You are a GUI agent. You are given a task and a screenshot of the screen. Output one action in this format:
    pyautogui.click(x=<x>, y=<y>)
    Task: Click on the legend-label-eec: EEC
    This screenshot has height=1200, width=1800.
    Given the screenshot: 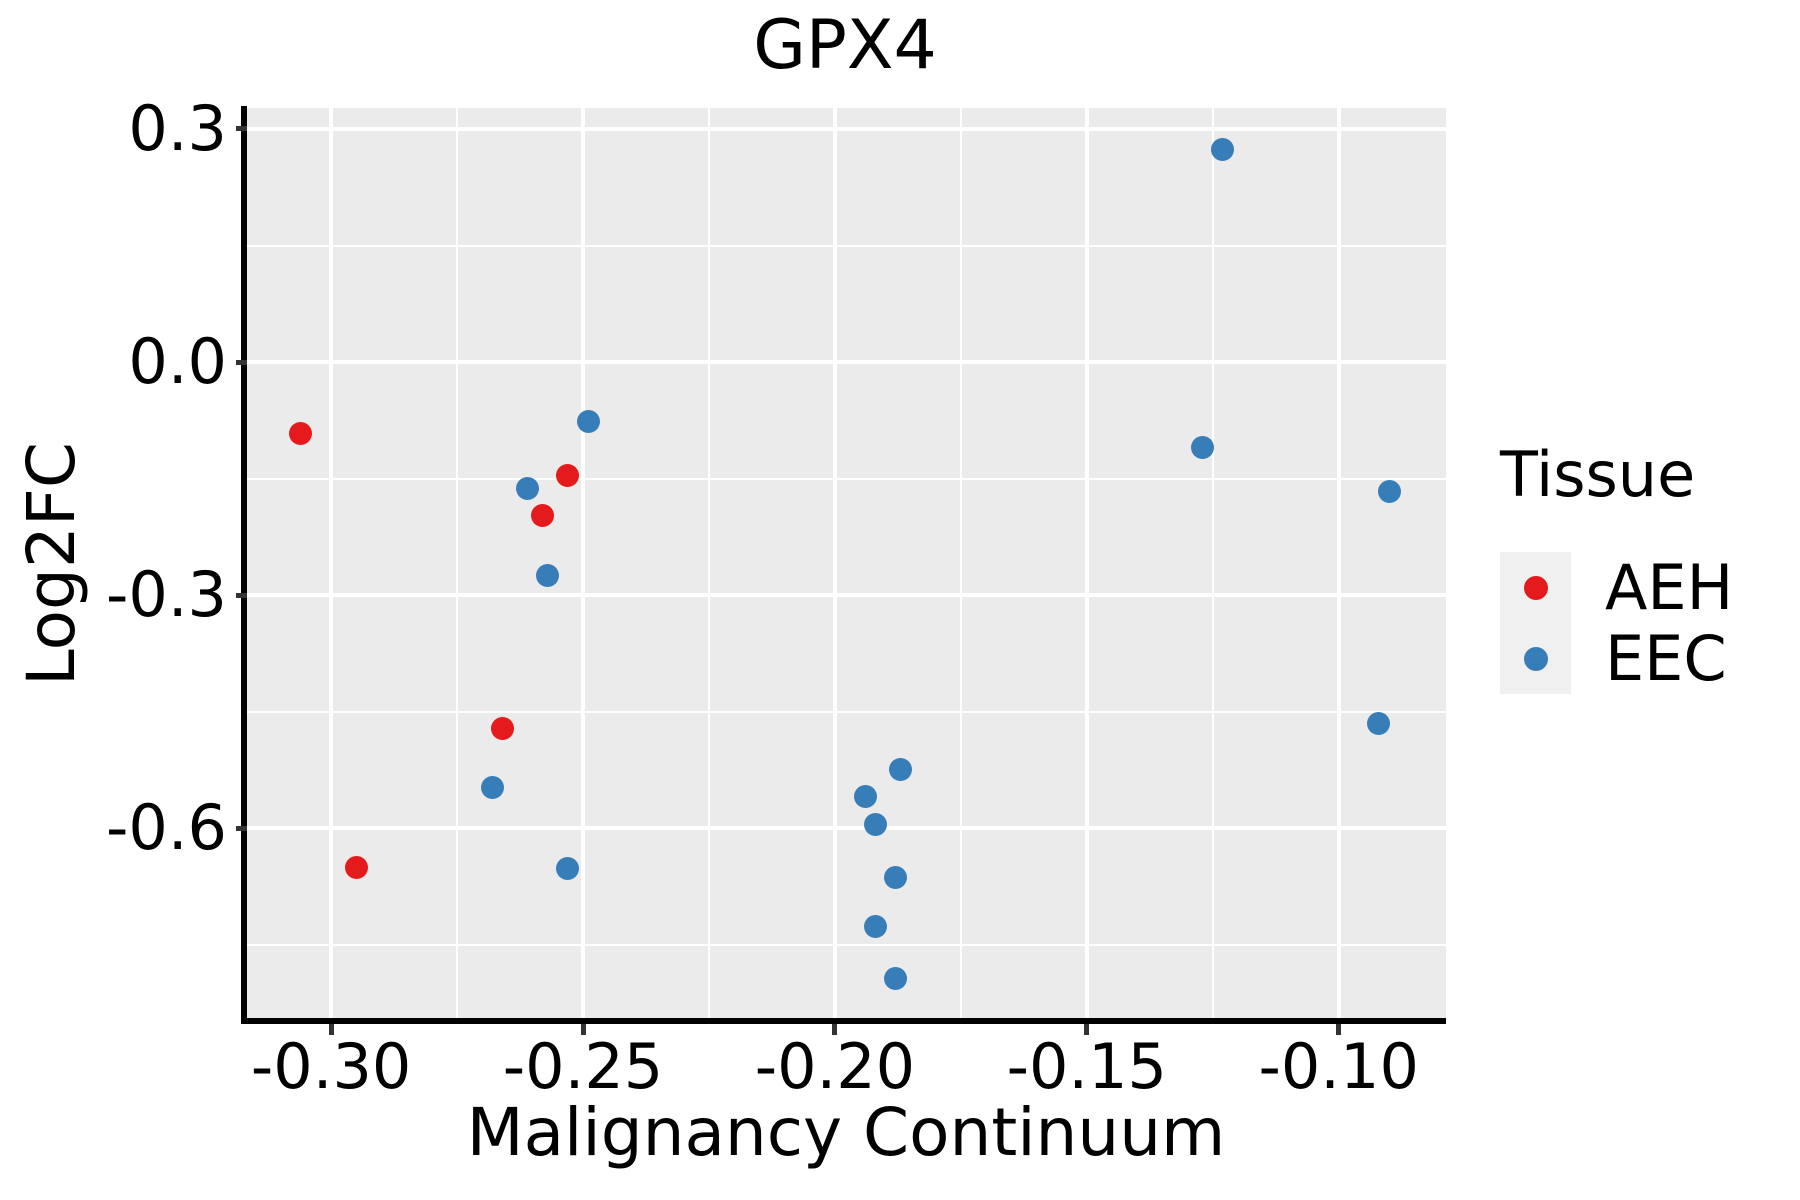 What is the action you would take?
    pyautogui.click(x=1666, y=658)
    